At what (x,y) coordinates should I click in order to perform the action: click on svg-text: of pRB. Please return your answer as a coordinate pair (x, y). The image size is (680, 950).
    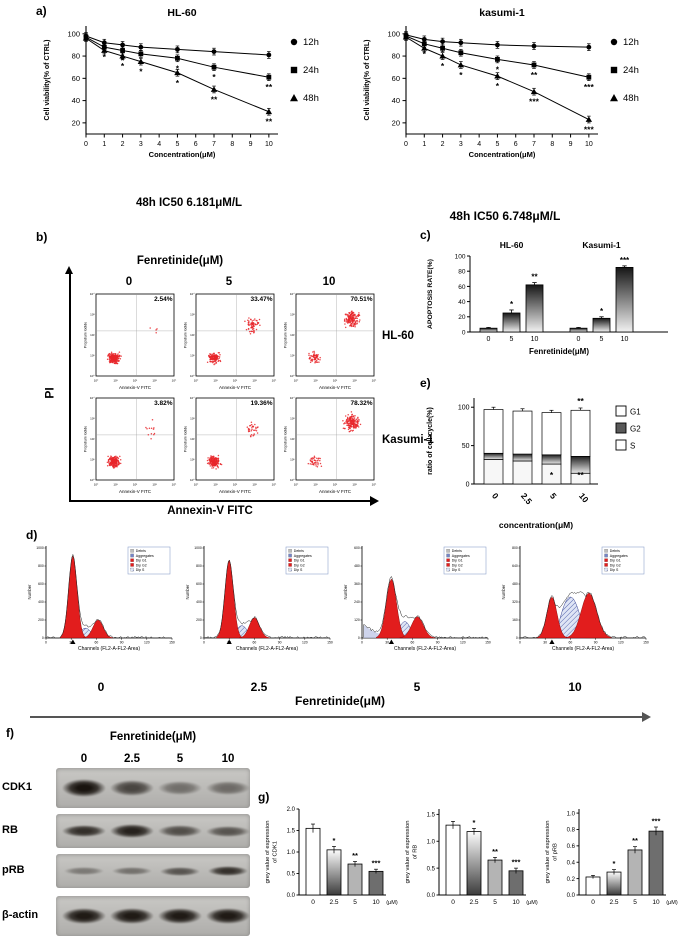
    Looking at the image, I should click on (556, 852).